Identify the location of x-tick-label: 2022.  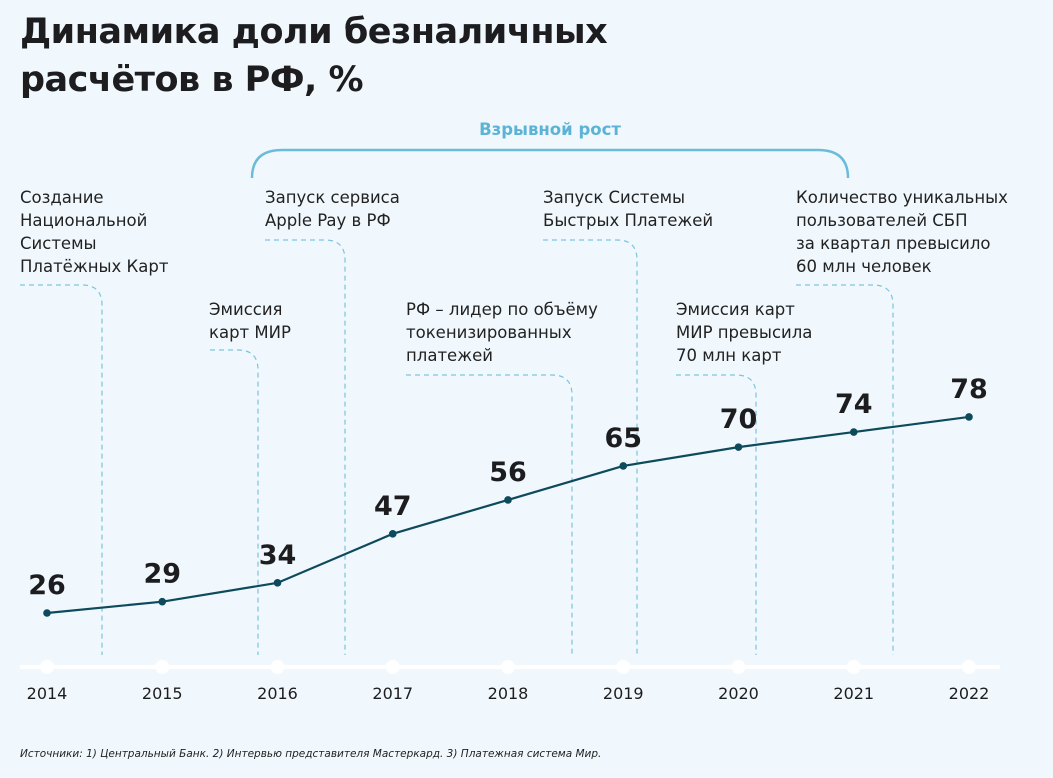
(969, 693).